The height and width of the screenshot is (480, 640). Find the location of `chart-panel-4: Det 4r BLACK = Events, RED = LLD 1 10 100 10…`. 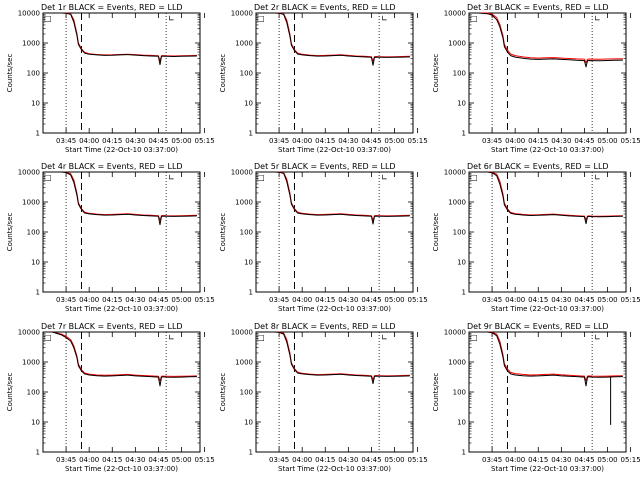

chart-panel-4: Det 4r BLACK = Events, RED = LLD 1 10 100 10… is located at coordinates (110, 237).